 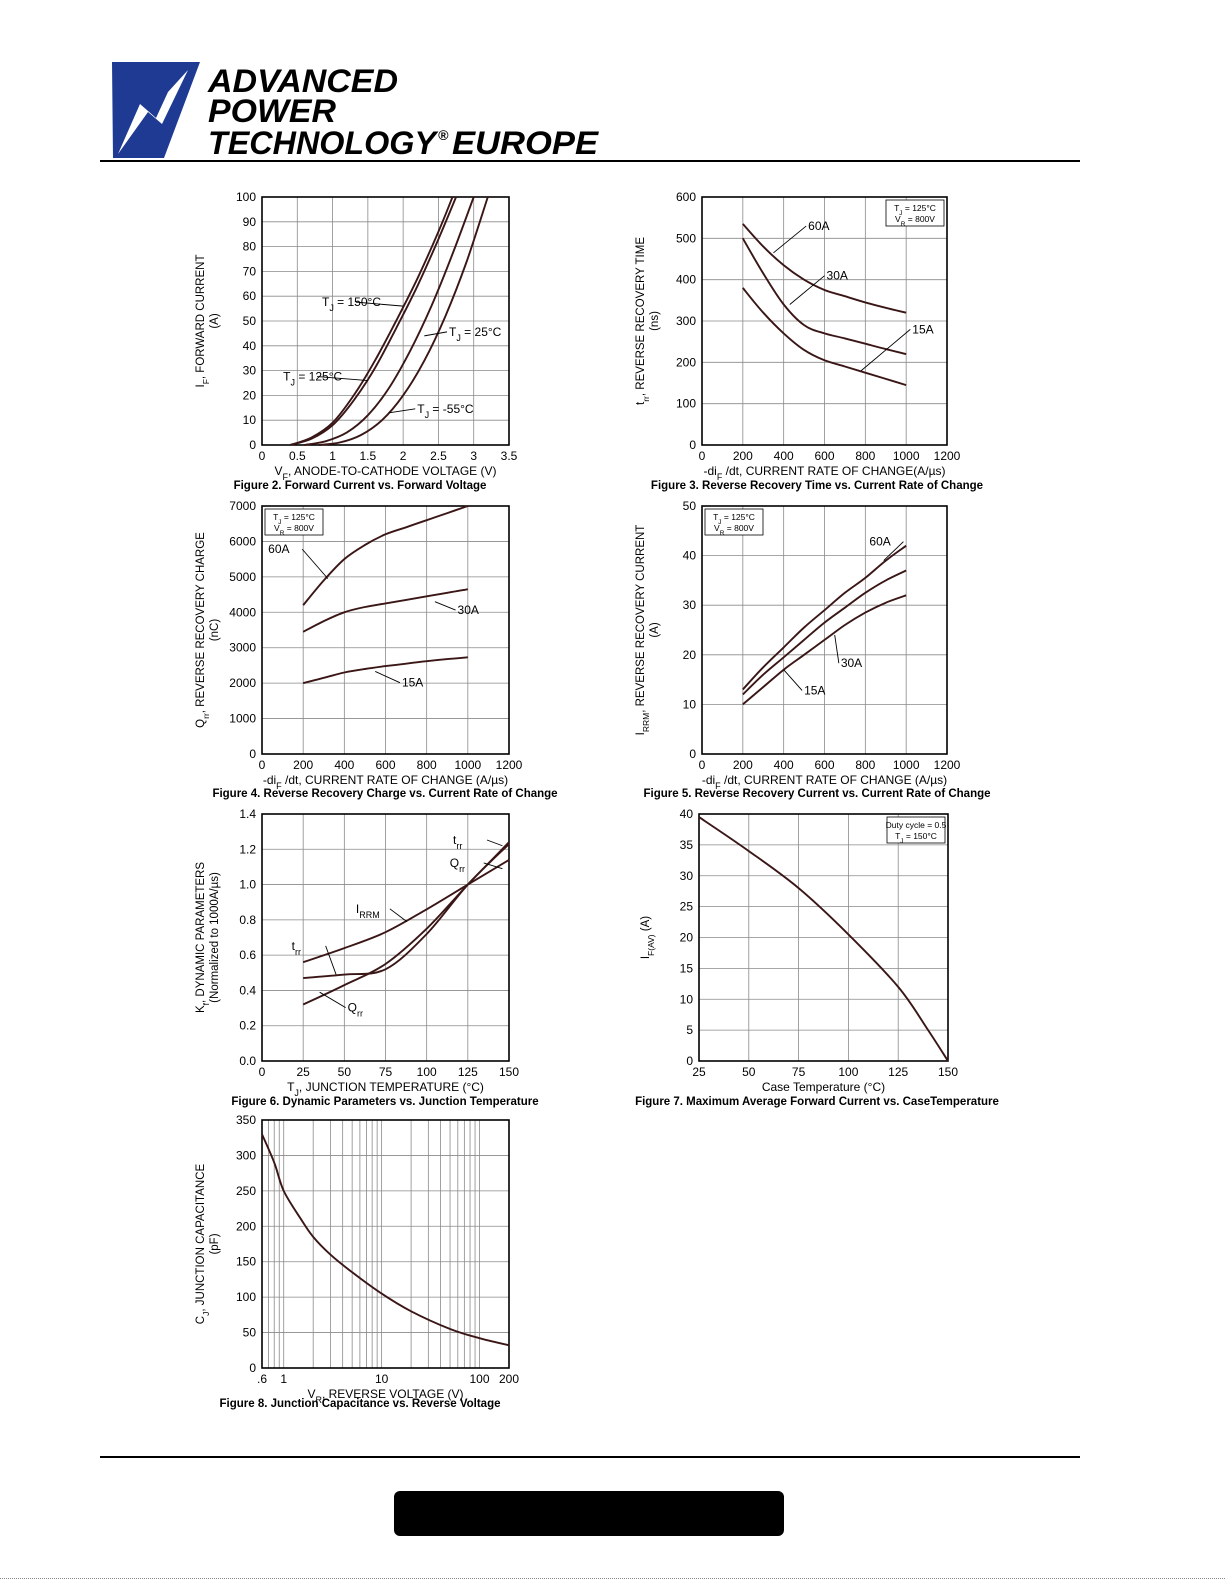 I want to click on fig3-ylabel: (ns), so click(x=655, y=321).